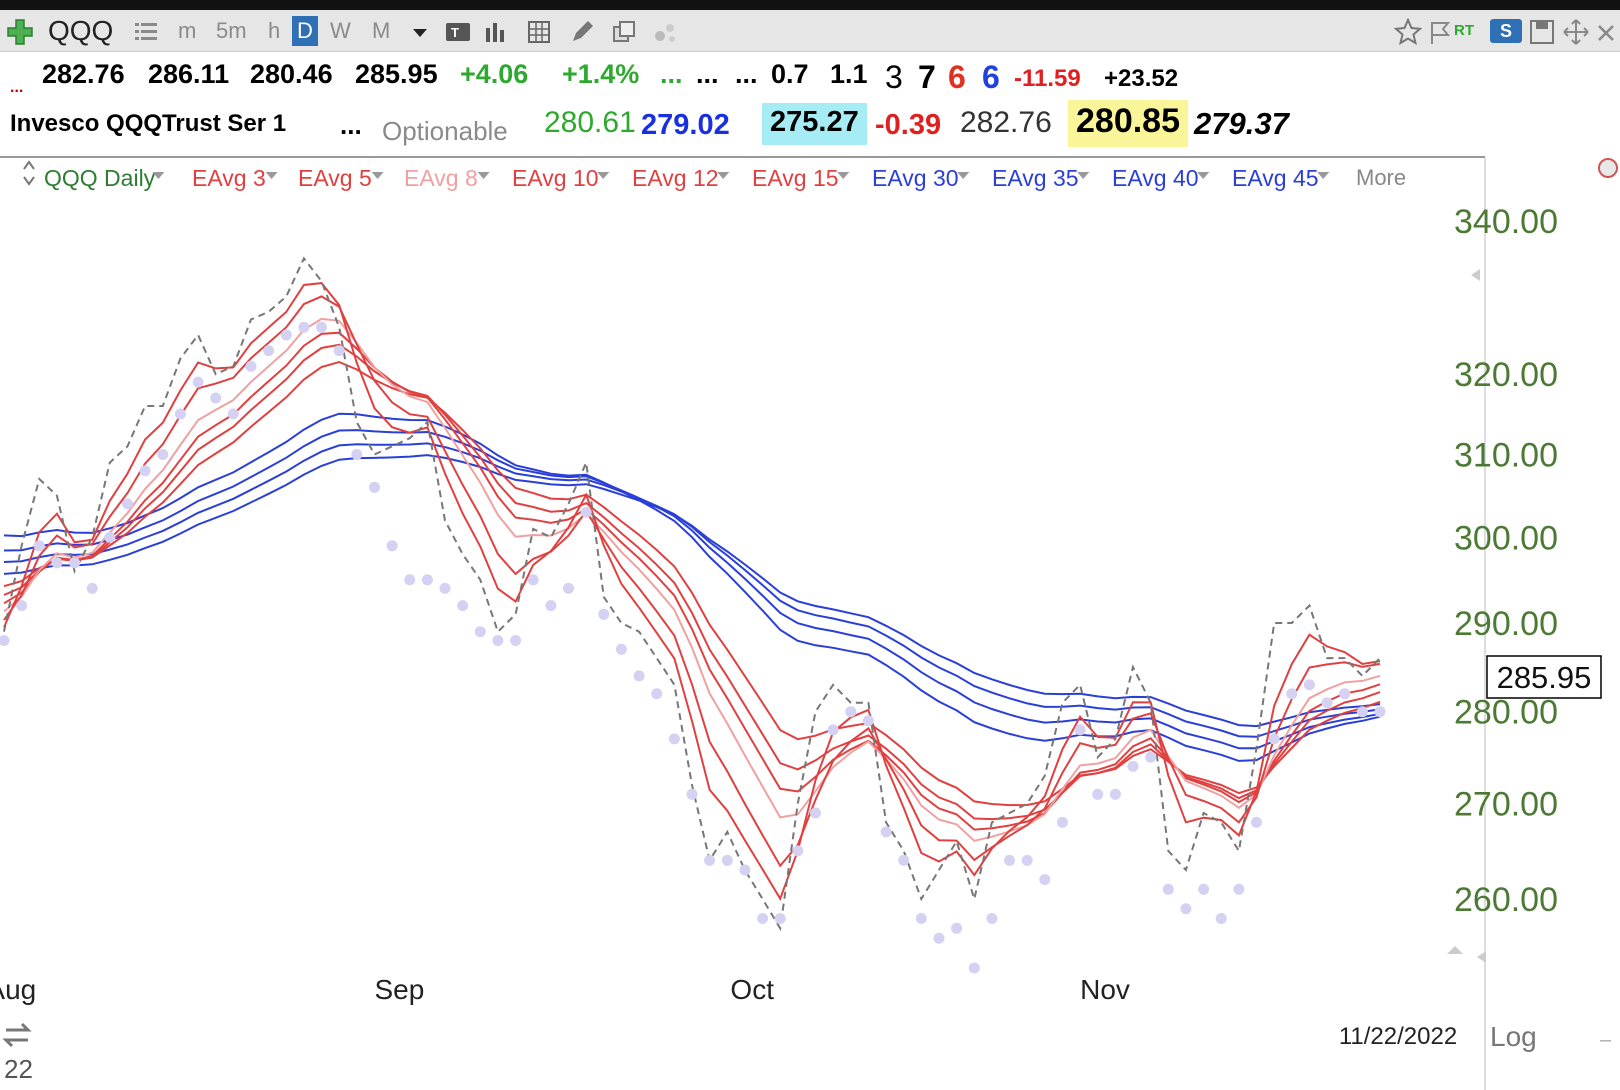 This screenshot has height=1090, width=1620. Describe the element at coordinates (1513, 1036) in the screenshot. I see `log-scale-toggle: Log` at that location.